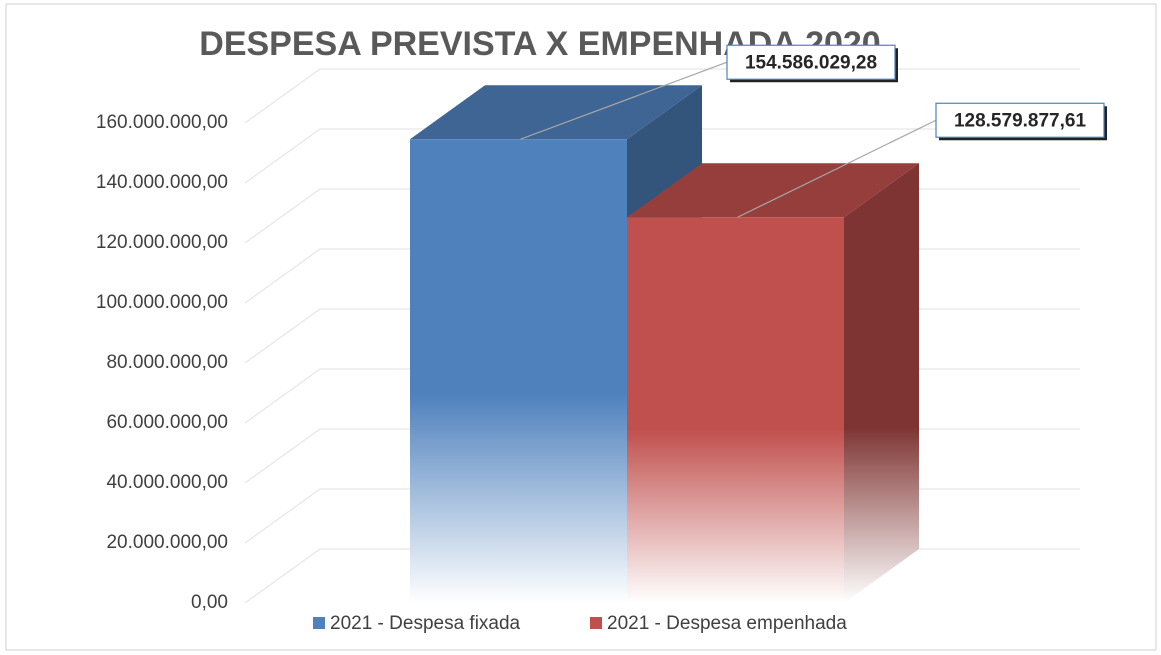 The height and width of the screenshot is (655, 1161). I want to click on data-label: 128.579.877,61, so click(1020, 120).